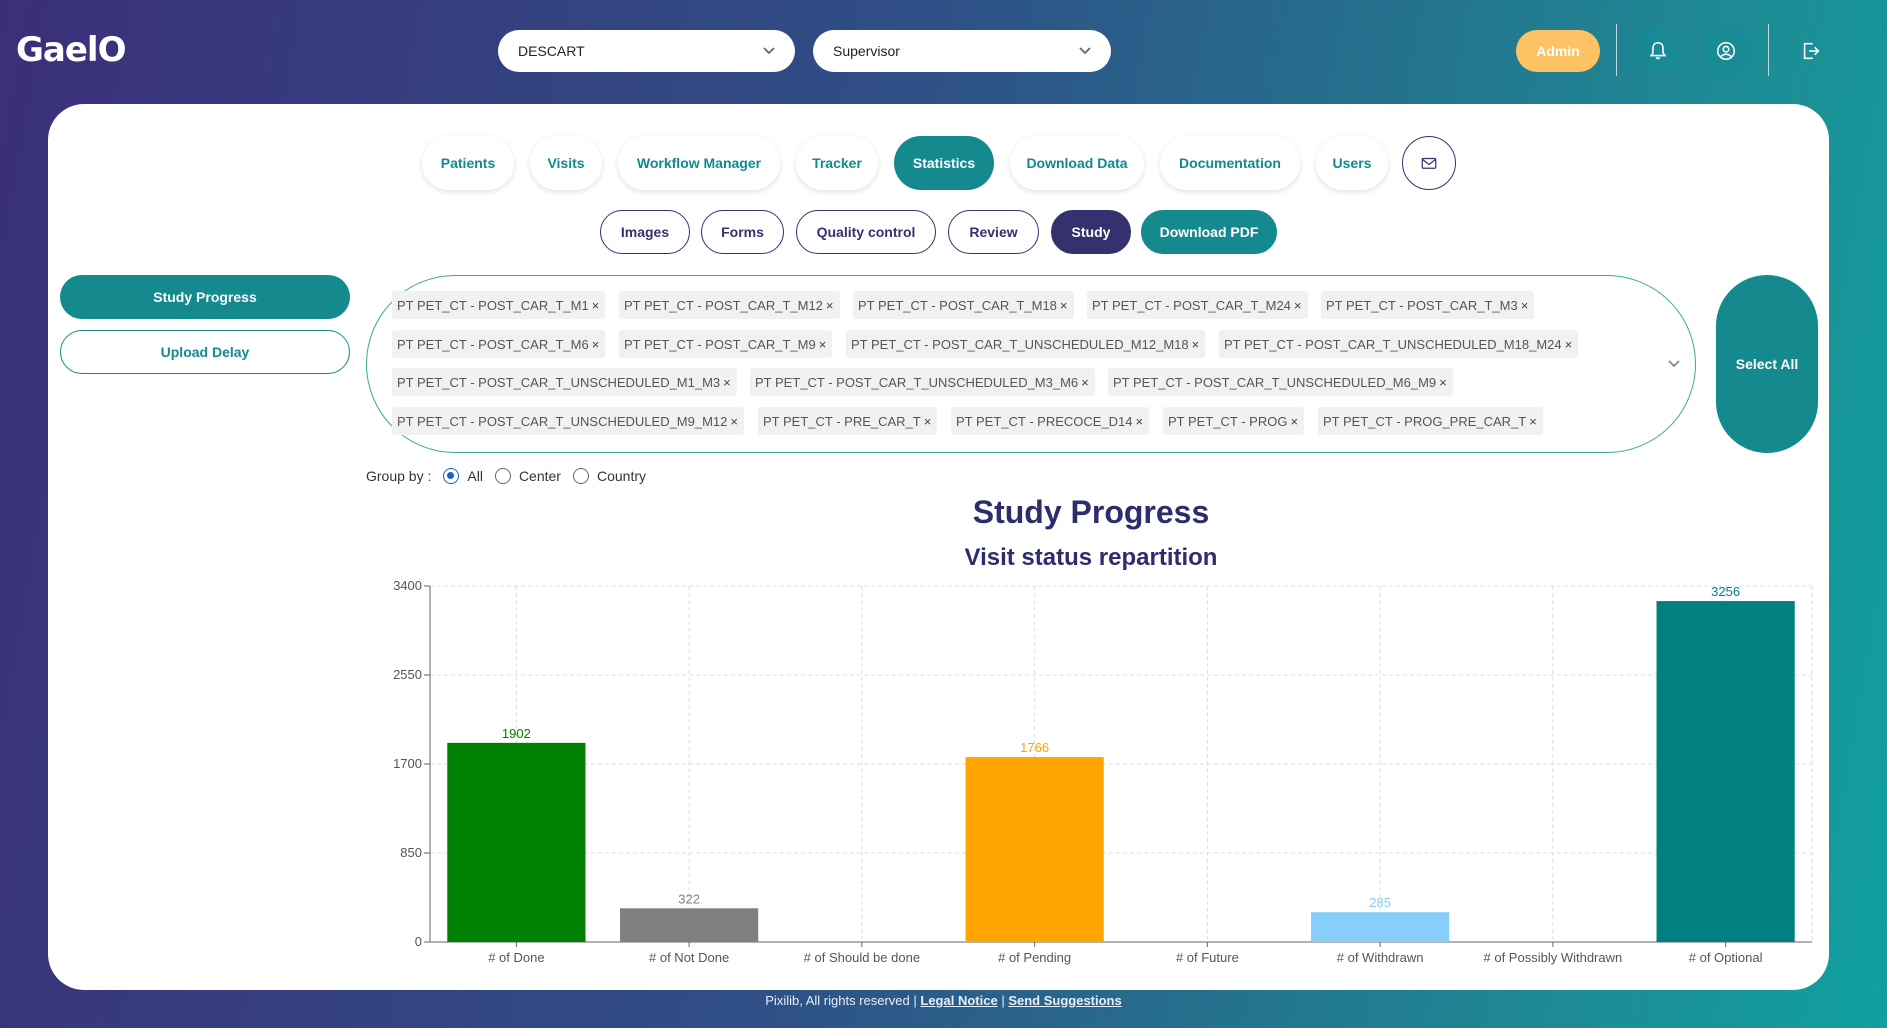 The height and width of the screenshot is (1028, 1887). What do you see at coordinates (1658, 51) in the screenshot?
I see `notifications-button` at bounding box center [1658, 51].